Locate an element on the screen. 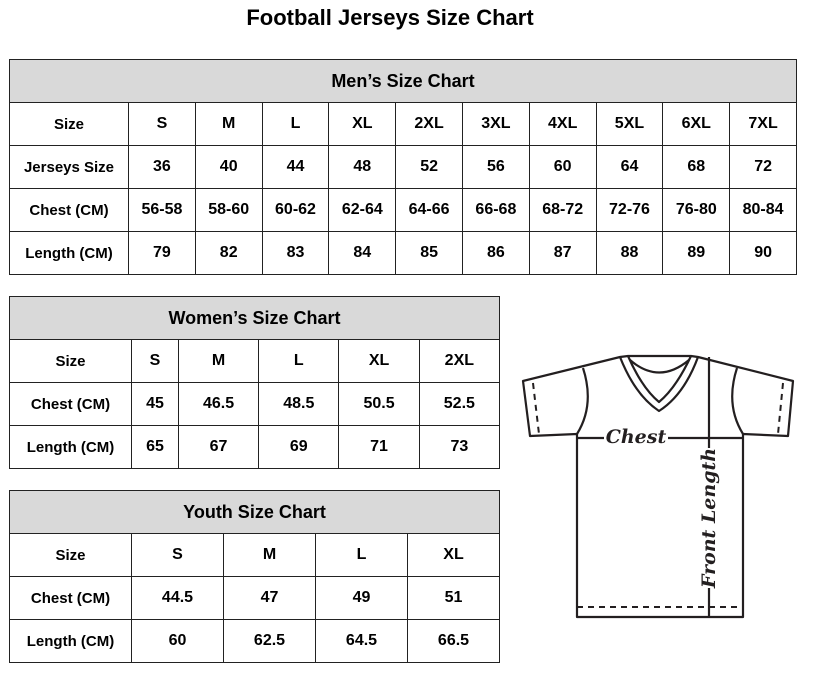 The height and width of the screenshot is (675, 816). collar-inner is located at coordinates (659, 366).